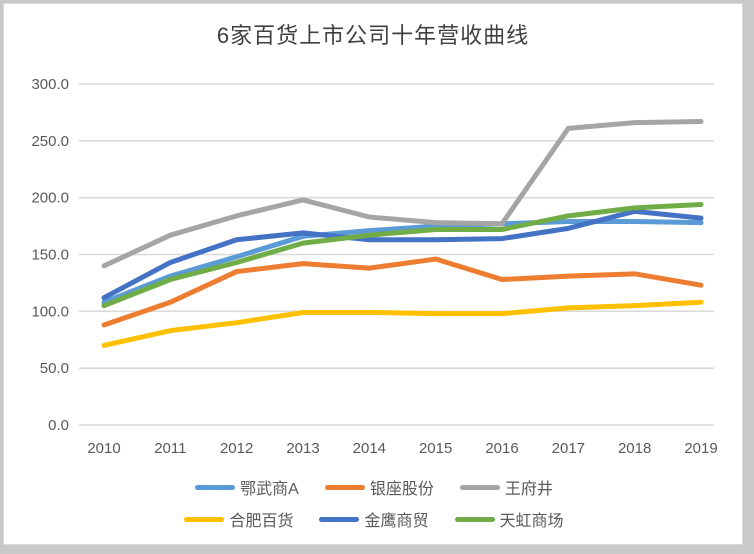  Describe the element at coordinates (170, 448) in the screenshot. I see `x-axis-tick-label: 2011` at that location.